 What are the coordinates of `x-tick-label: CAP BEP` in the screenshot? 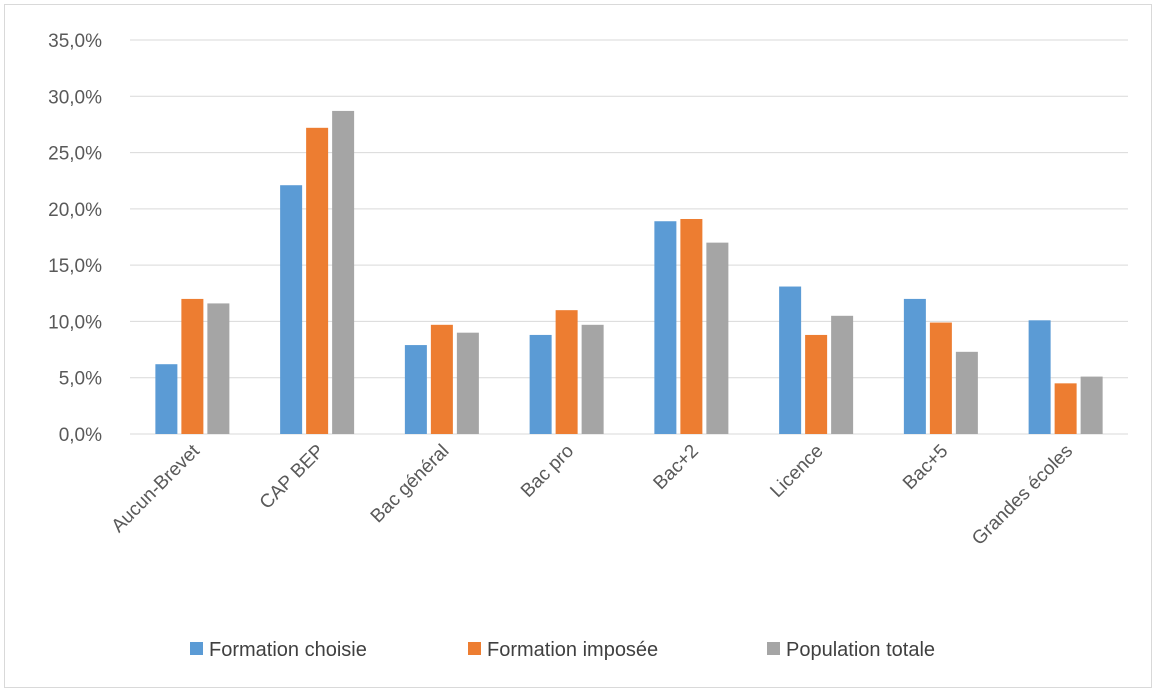 It's located at (292, 477).